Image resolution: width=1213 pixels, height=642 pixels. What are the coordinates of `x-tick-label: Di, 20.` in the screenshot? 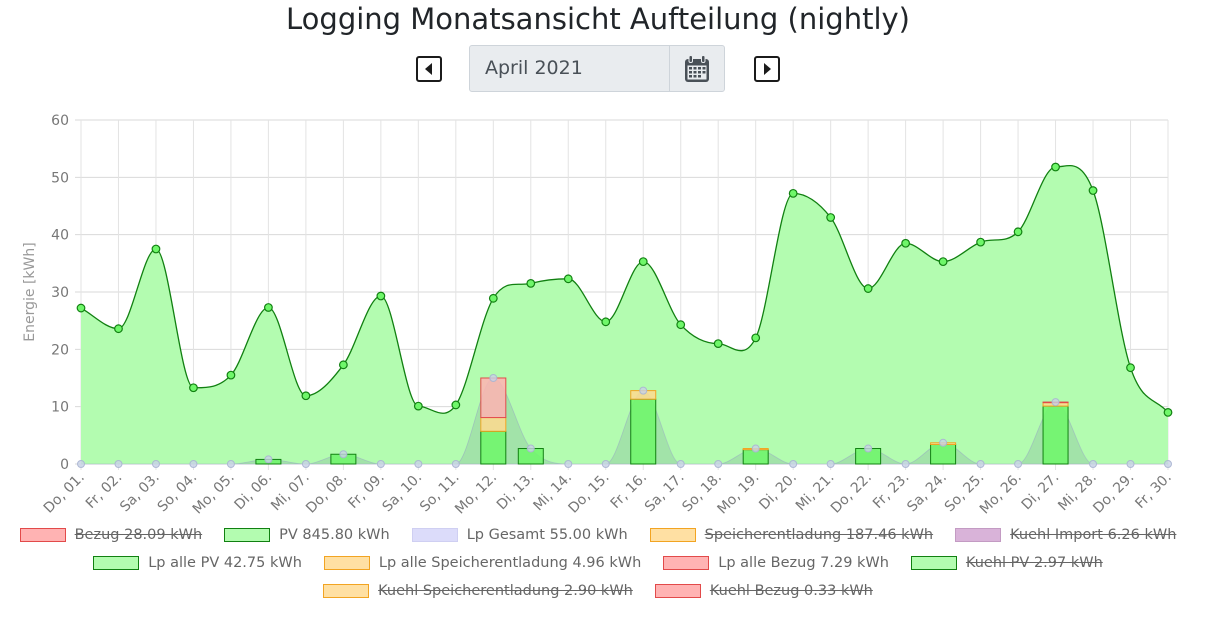 It's located at (778, 492).